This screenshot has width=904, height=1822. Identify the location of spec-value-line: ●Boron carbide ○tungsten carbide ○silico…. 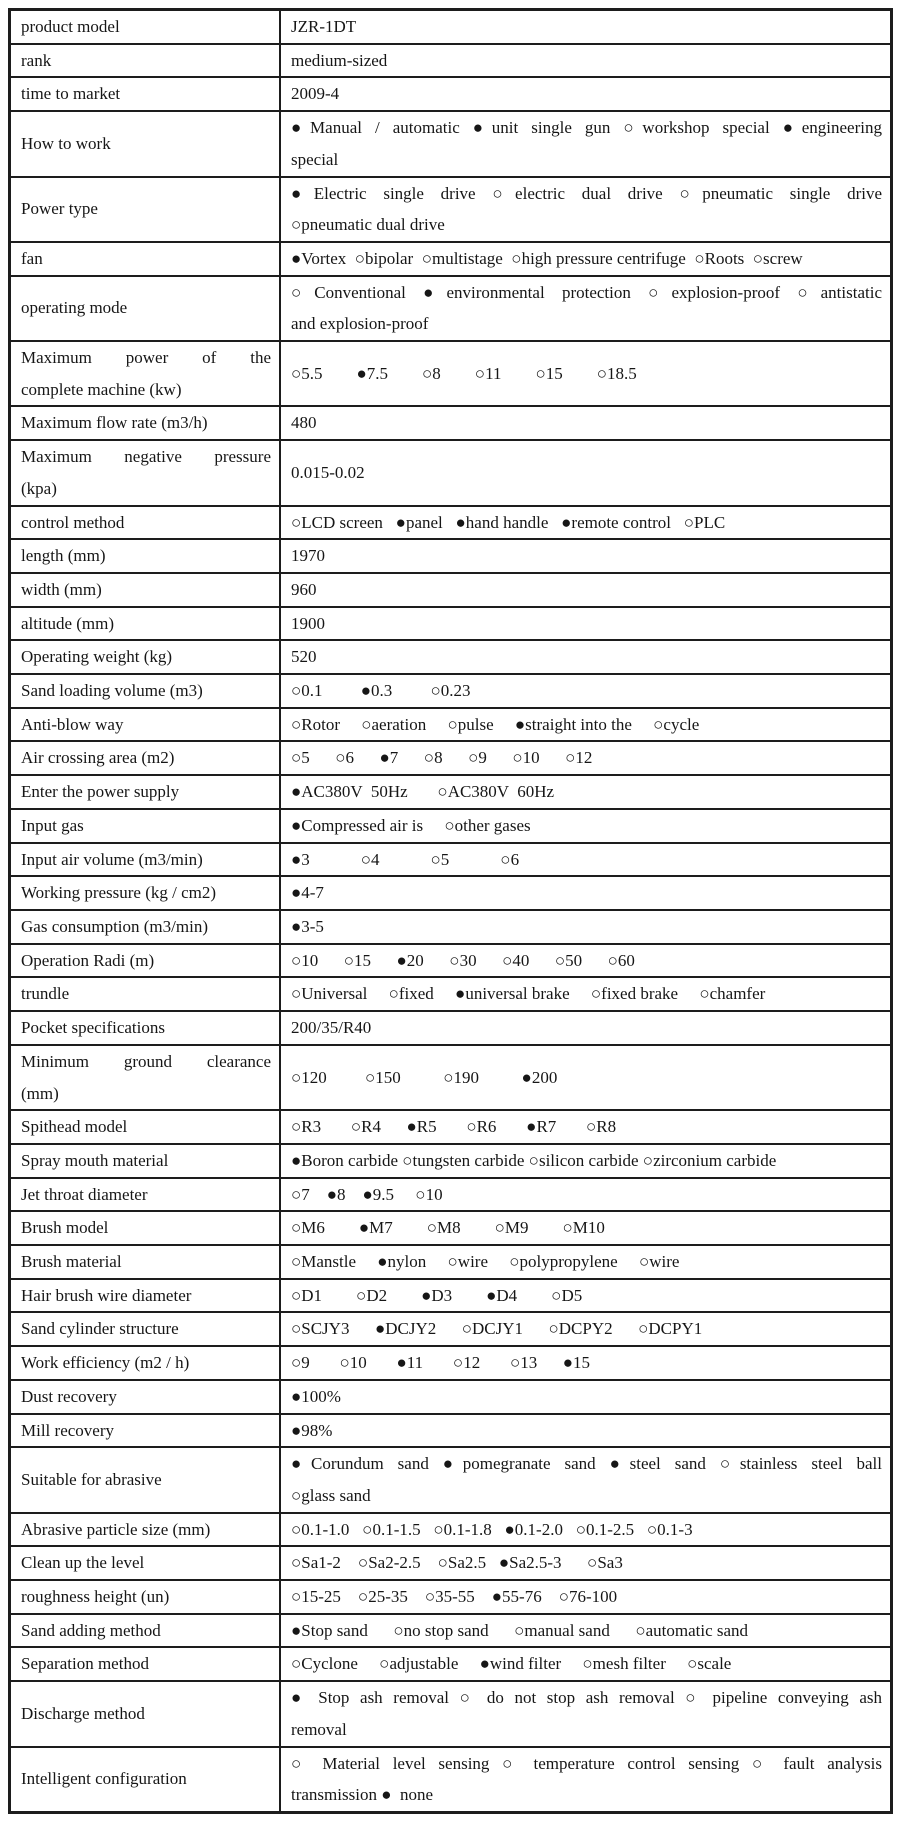
(534, 1160).